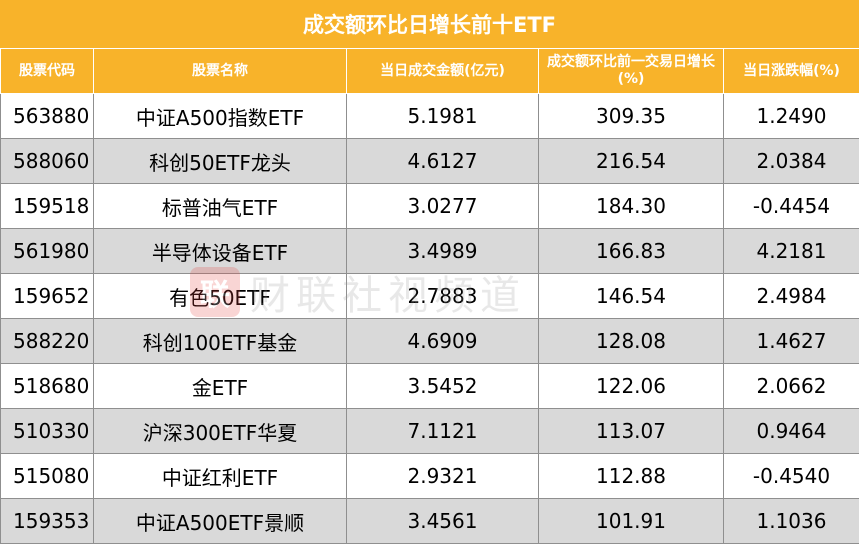 The height and width of the screenshot is (550, 859). What do you see at coordinates (220, 386) in the screenshot?
I see `cell-name: 金ETF` at bounding box center [220, 386].